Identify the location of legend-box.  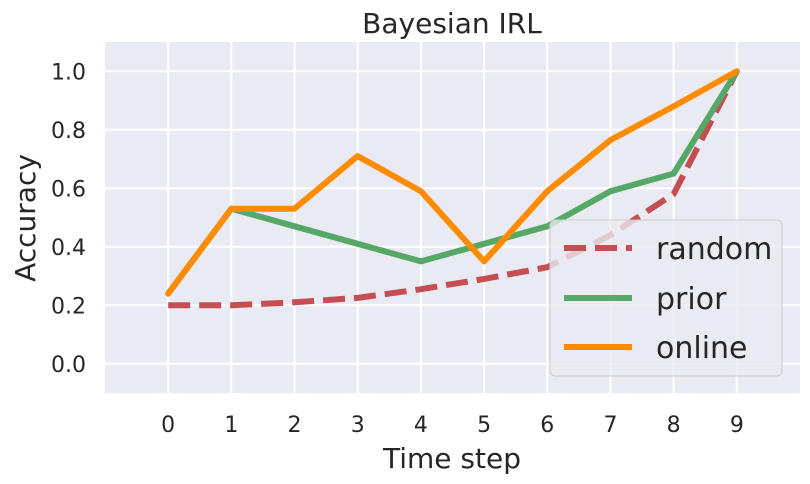
(666, 298).